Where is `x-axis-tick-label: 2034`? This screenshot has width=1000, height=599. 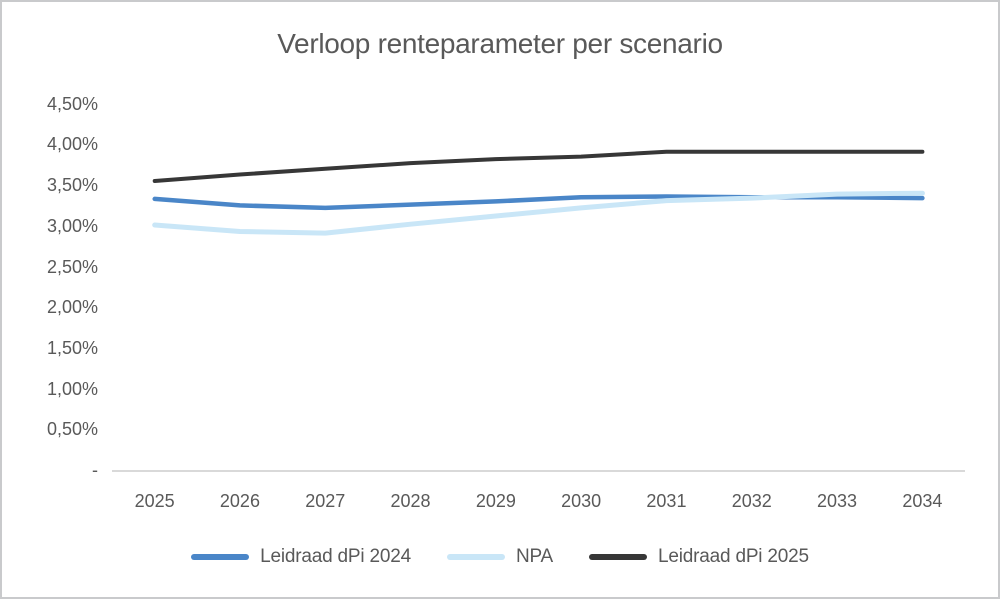
x-axis-tick-label: 2034 is located at coordinates (922, 501).